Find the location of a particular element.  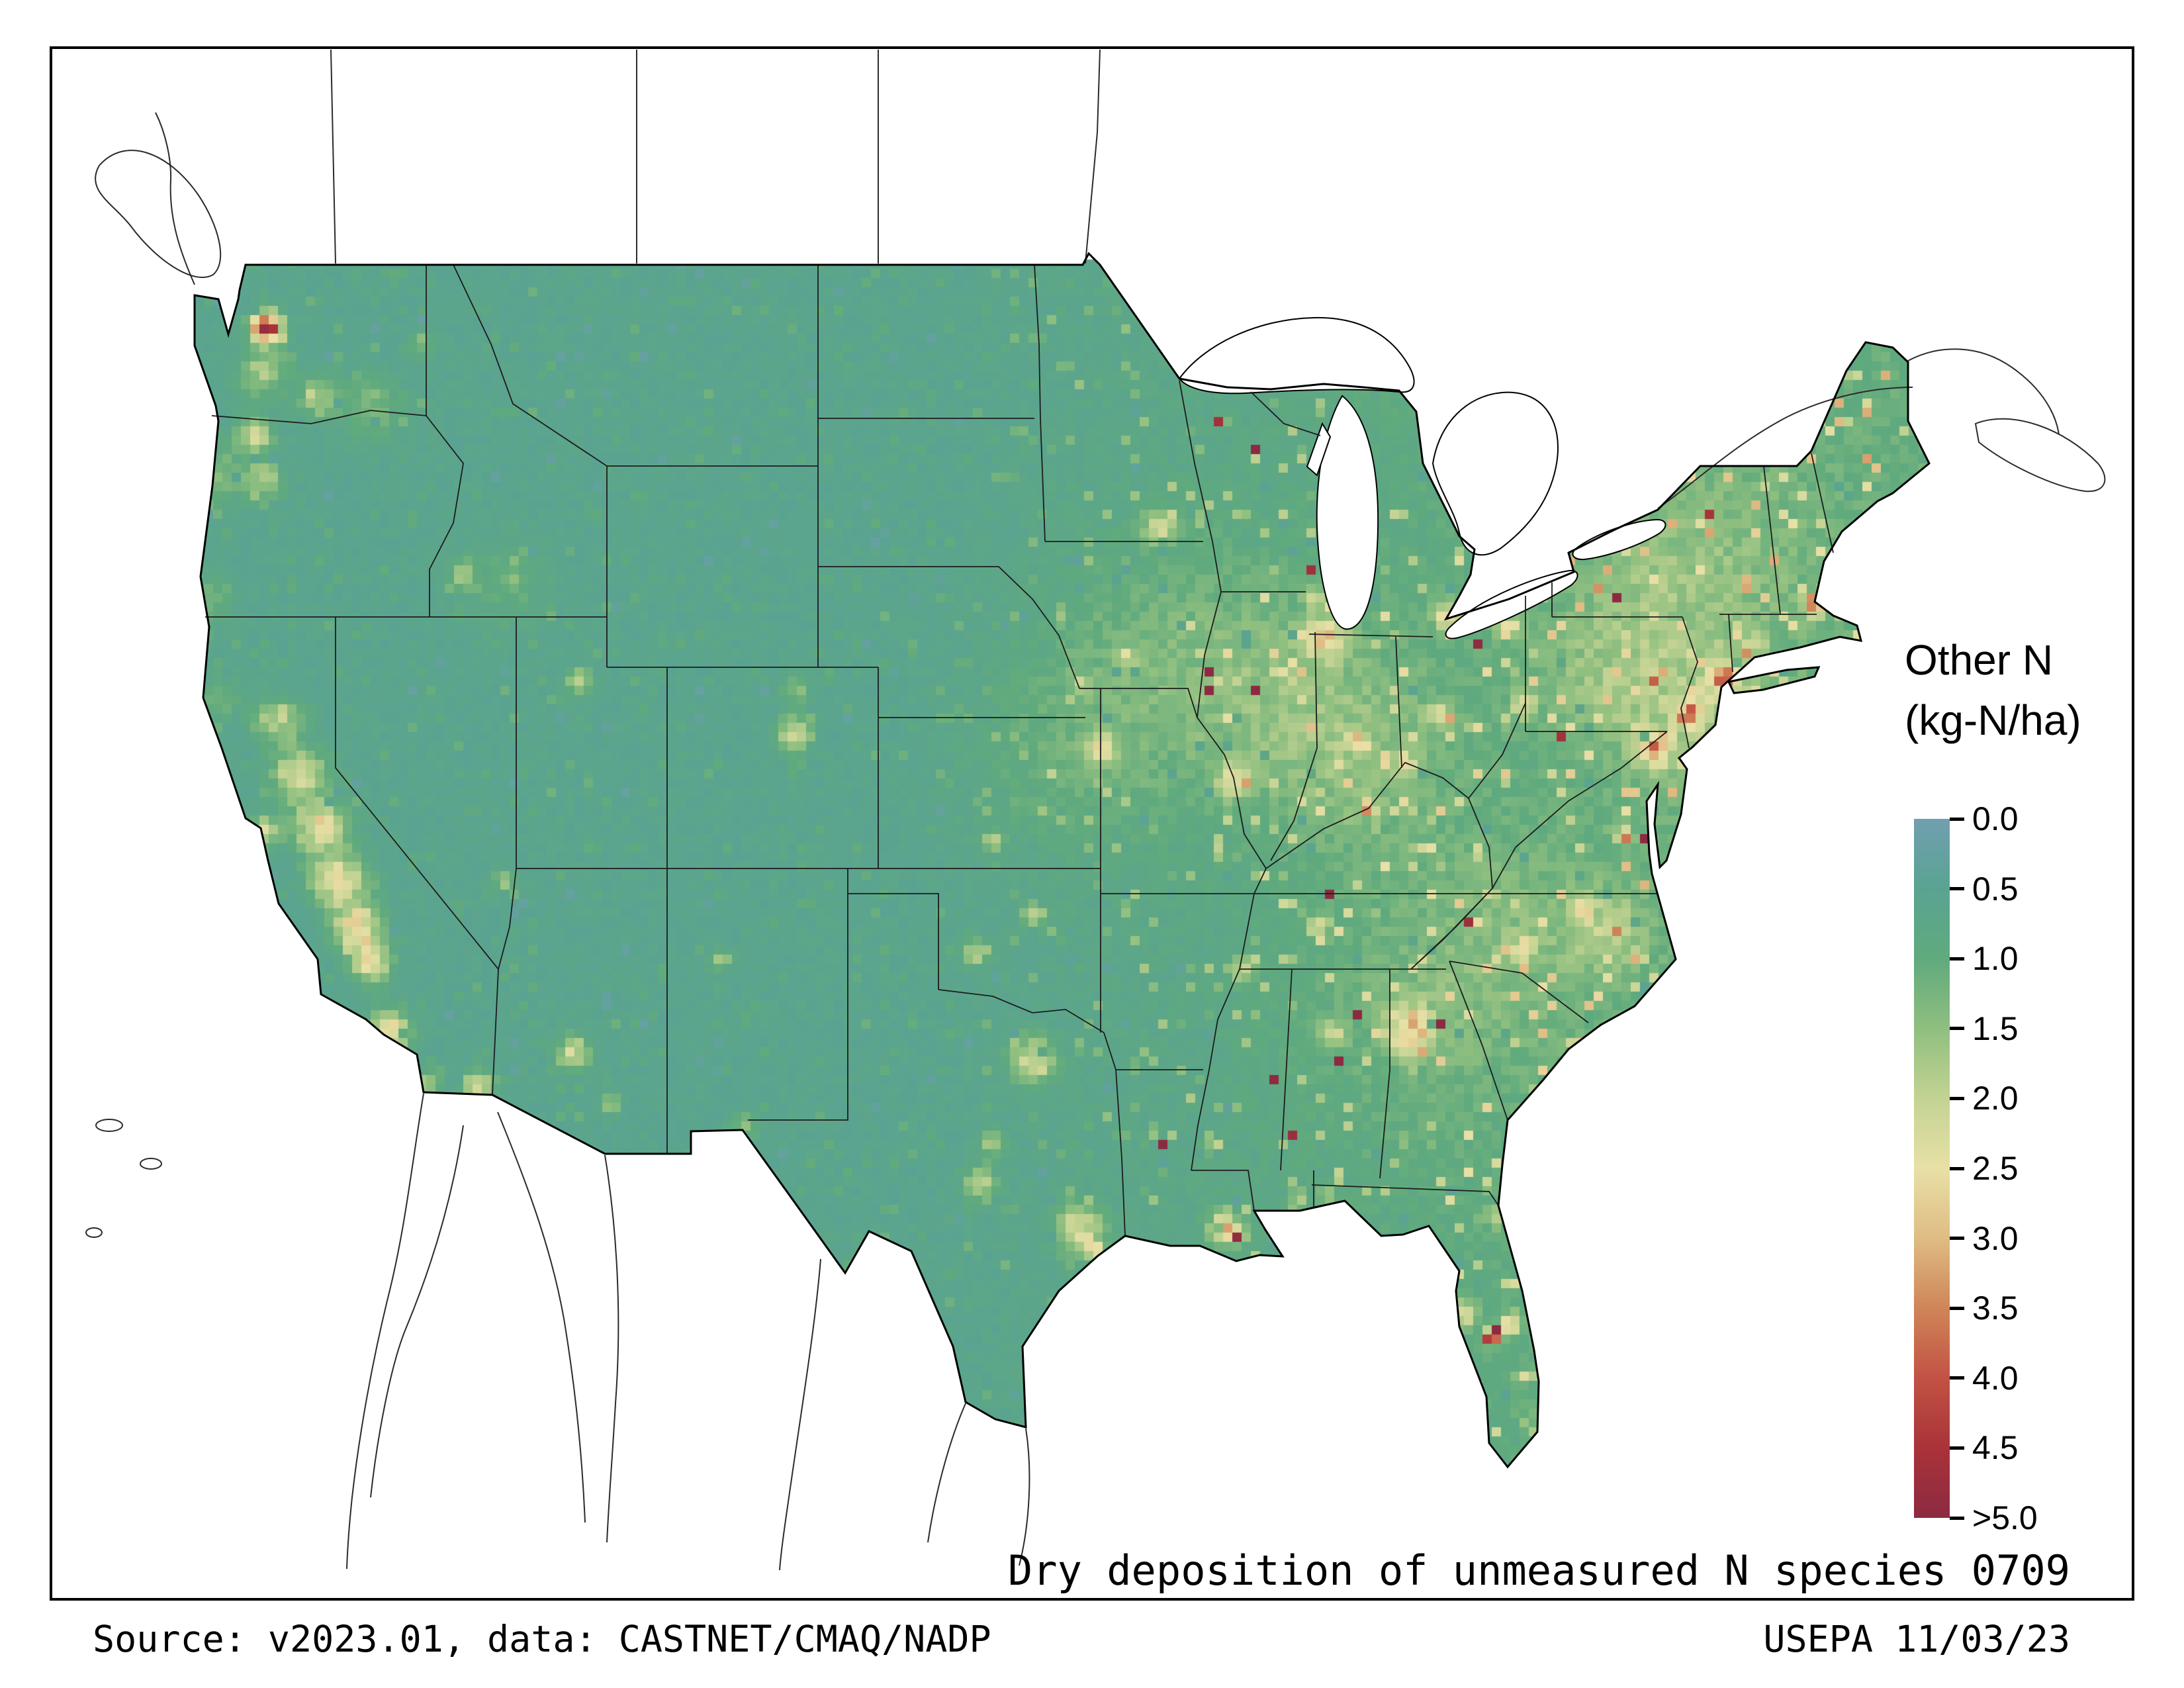

legend-tick: 3.0 is located at coordinates (1985, 1238).